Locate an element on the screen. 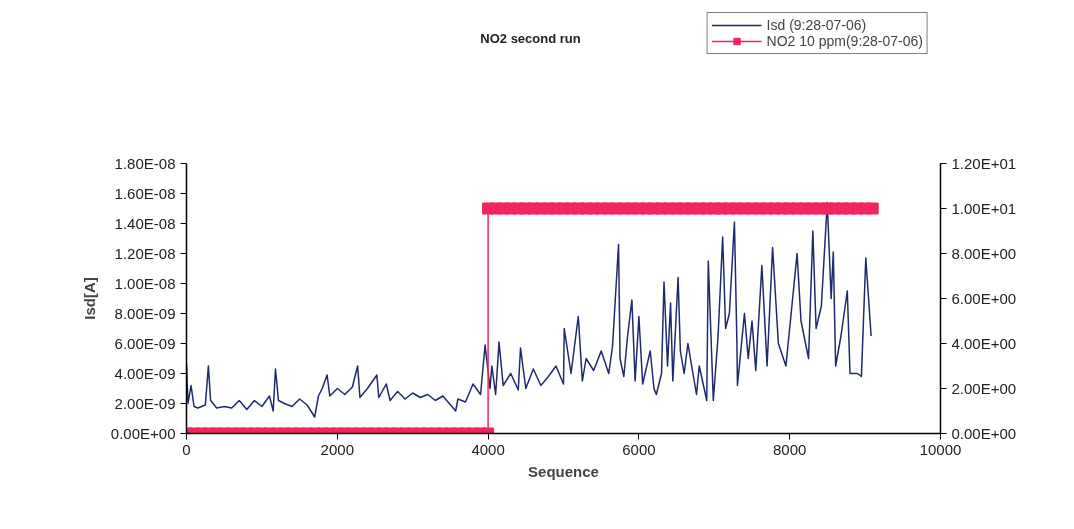 Image resolution: width=1074 pixels, height=529 pixels. x-tick-label: 2000 is located at coordinates (337, 449).